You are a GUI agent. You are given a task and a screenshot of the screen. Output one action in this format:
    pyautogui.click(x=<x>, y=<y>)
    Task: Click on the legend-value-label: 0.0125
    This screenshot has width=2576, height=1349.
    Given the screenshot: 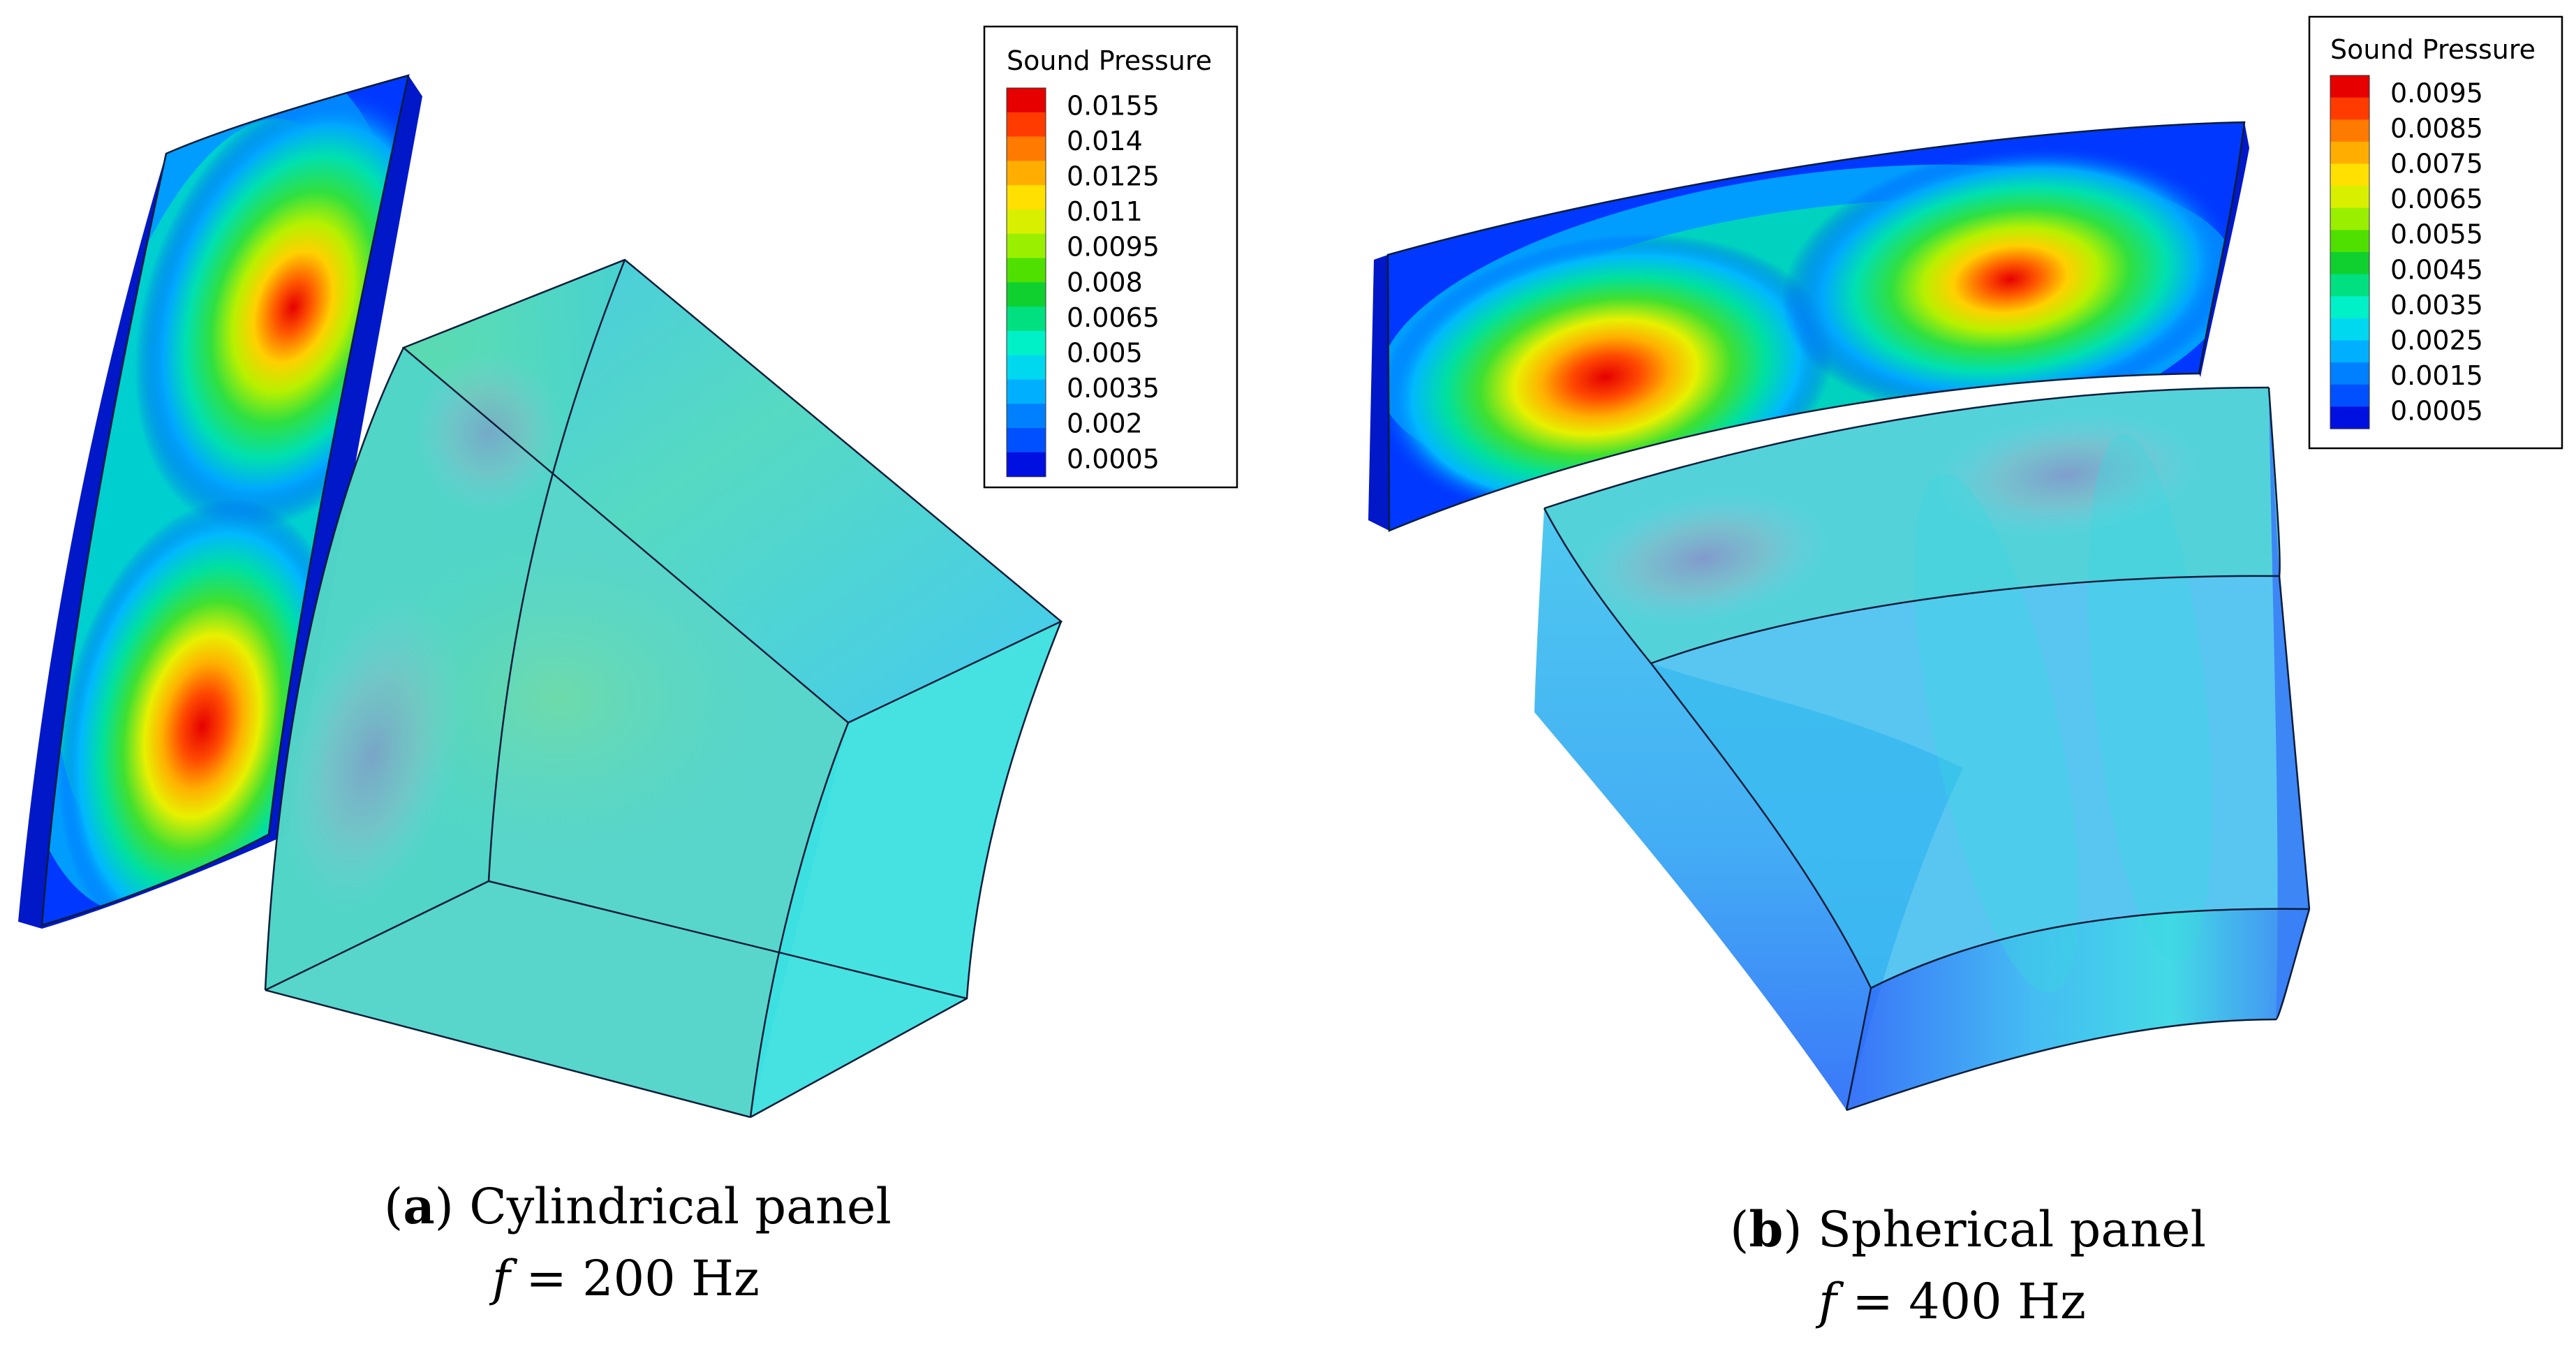 What is the action you would take?
    pyautogui.click(x=1113, y=176)
    